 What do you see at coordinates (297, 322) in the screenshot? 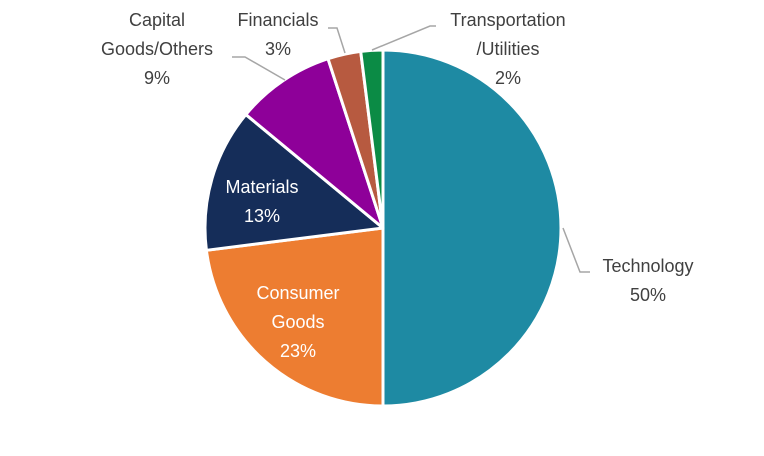
I see `slice-label-consumer-goods: Goods` at bounding box center [297, 322].